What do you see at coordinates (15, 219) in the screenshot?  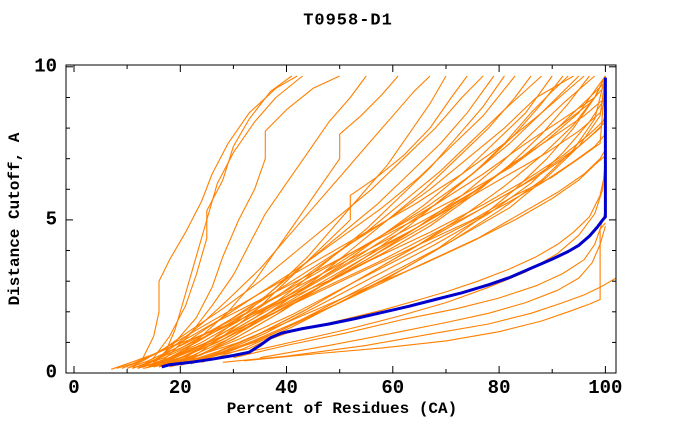 I see `y-axis-label: Distance Cutoff, A` at bounding box center [15, 219].